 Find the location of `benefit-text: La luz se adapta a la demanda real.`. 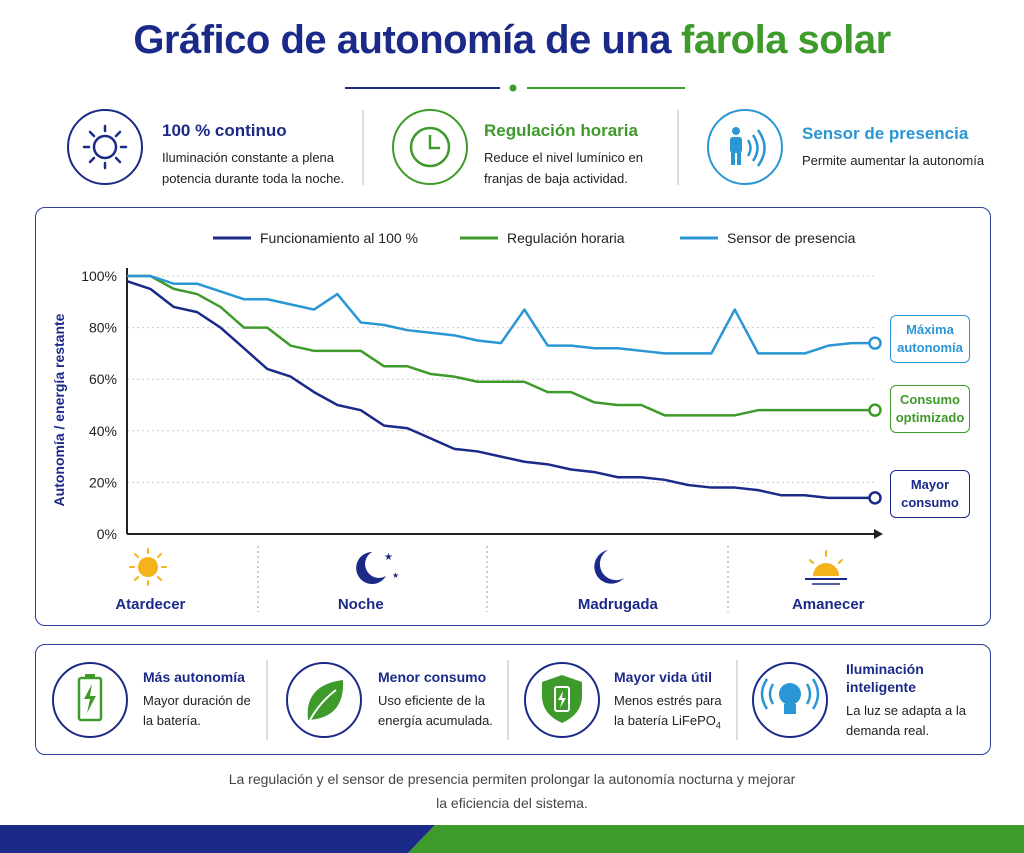

benefit-text: La luz se adapta a la demanda real. is located at coordinates (906, 720).